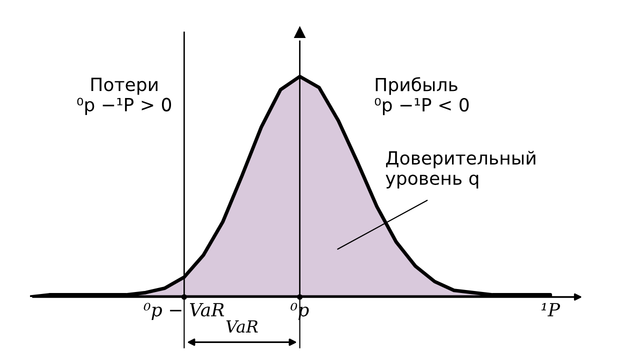 Image resolution: width=619 pixels, height=351 pixels. Describe the element at coordinates (184, 311) in the screenshot. I see `x-tick-label: ⁰p − VaR` at that location.